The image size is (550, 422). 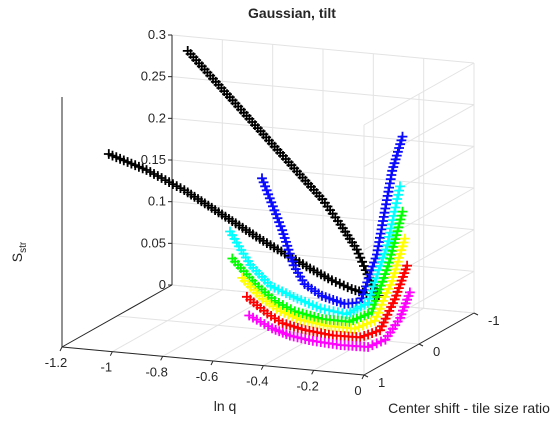 I want to click on x-tick-label: -1.2, so click(x=56, y=362).